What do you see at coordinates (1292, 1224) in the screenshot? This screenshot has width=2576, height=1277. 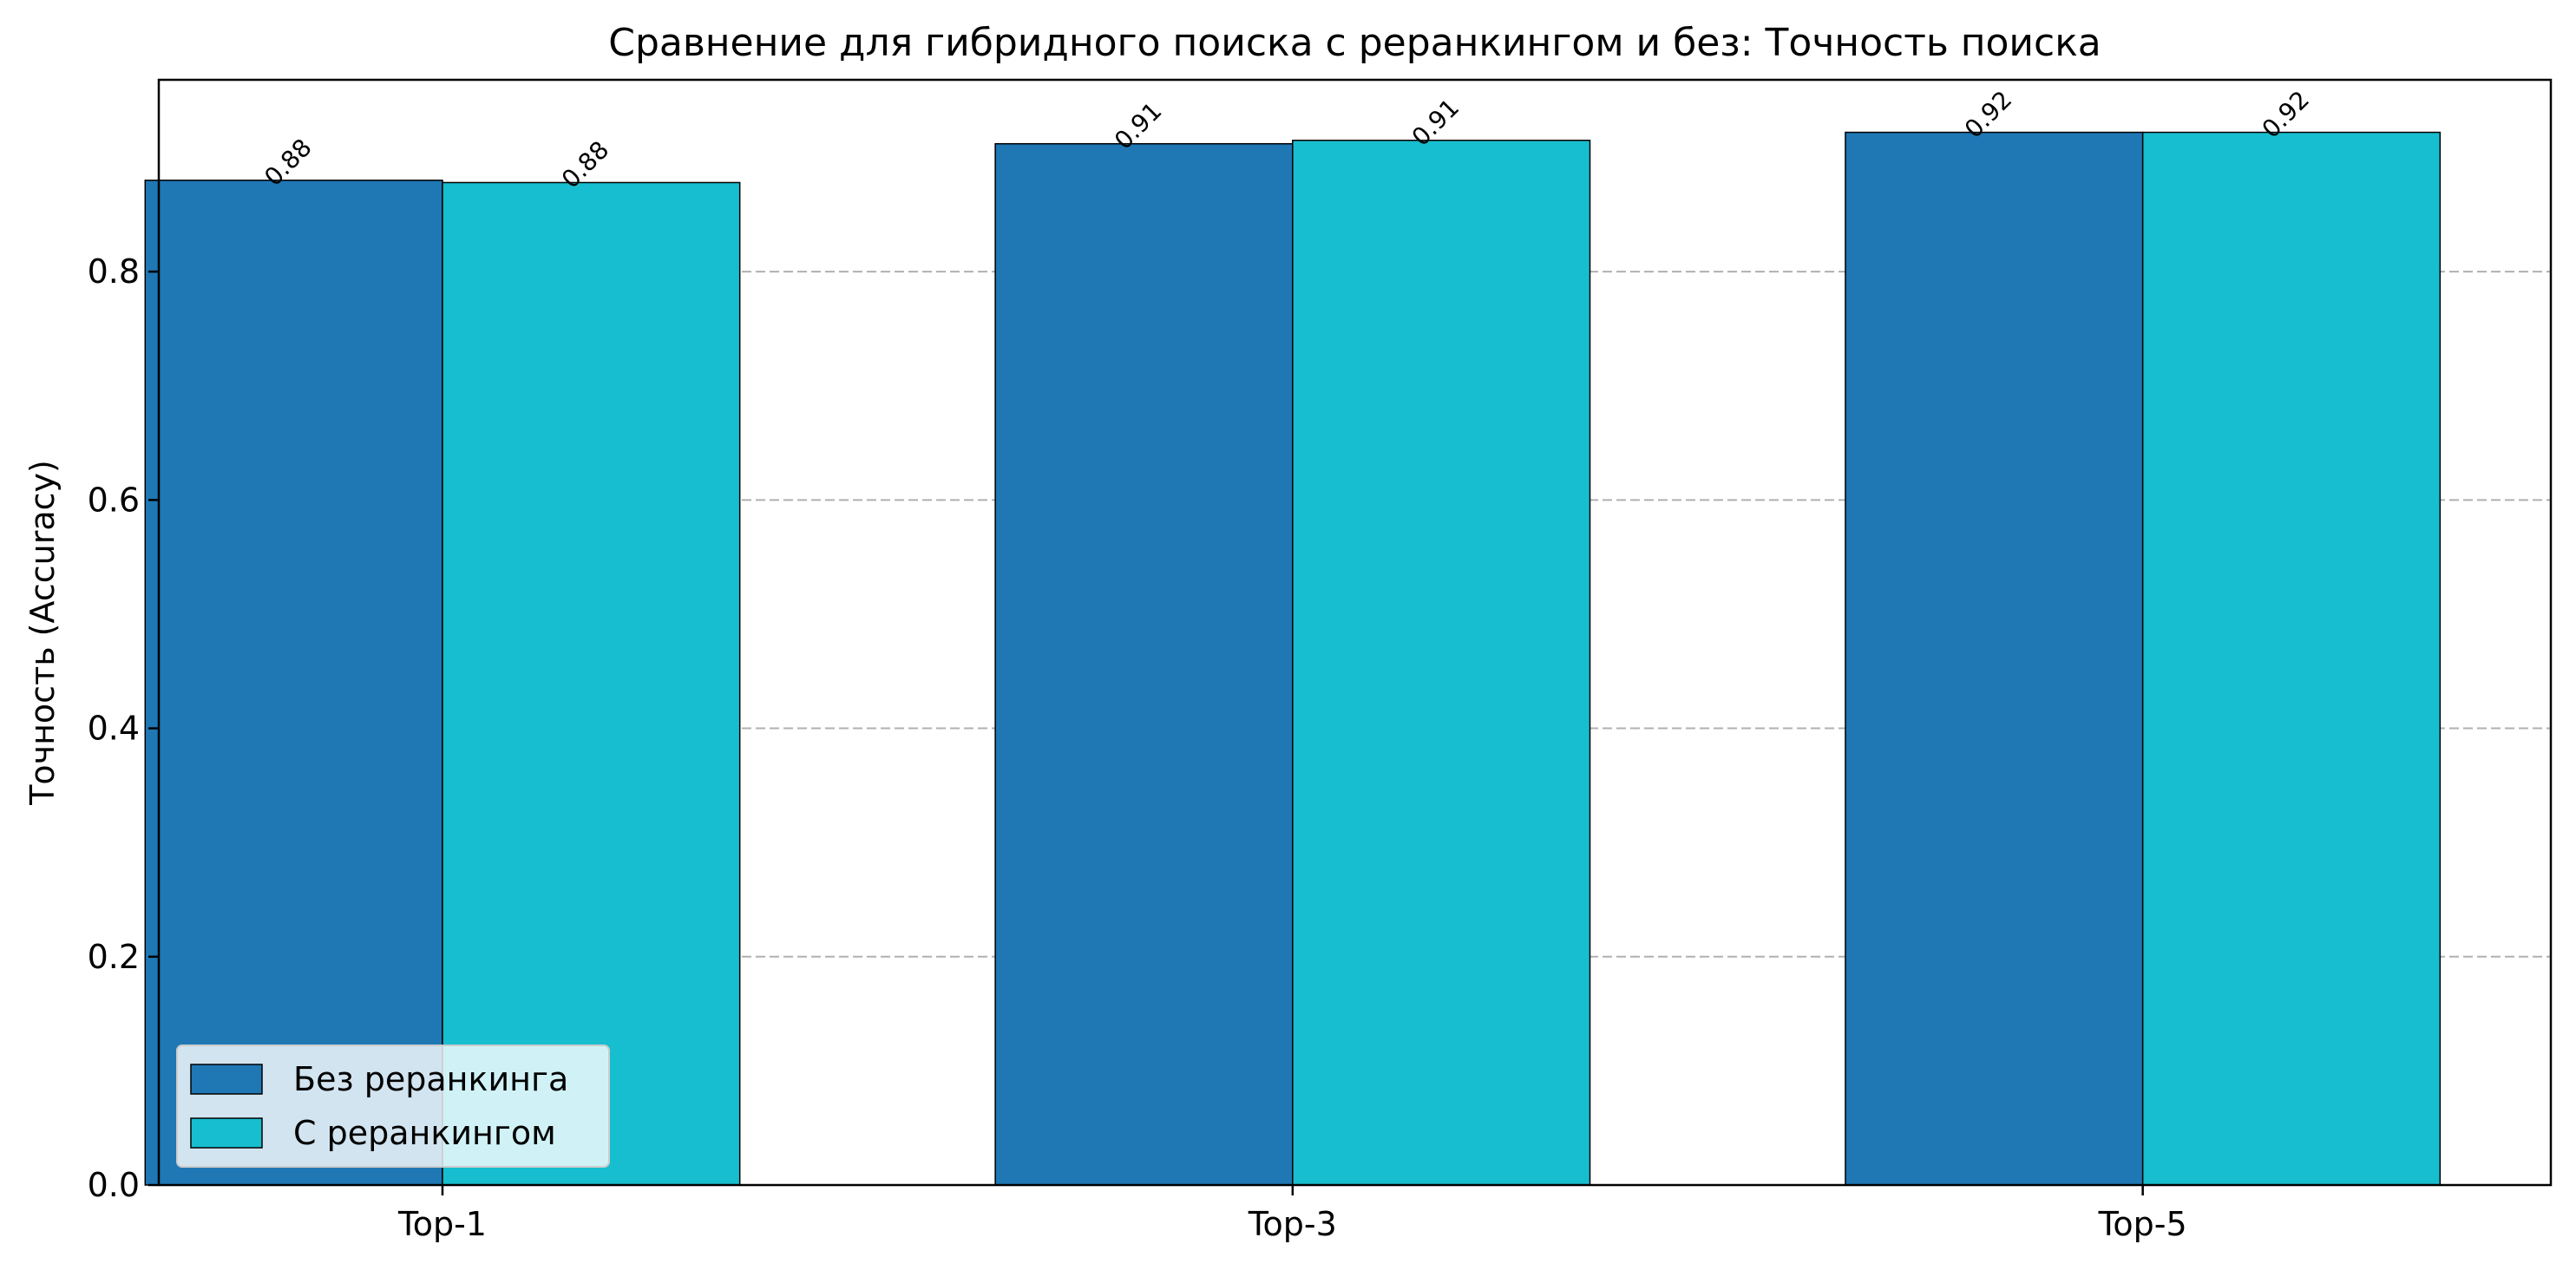 I see `x-tick-label: Top-3` at bounding box center [1292, 1224].